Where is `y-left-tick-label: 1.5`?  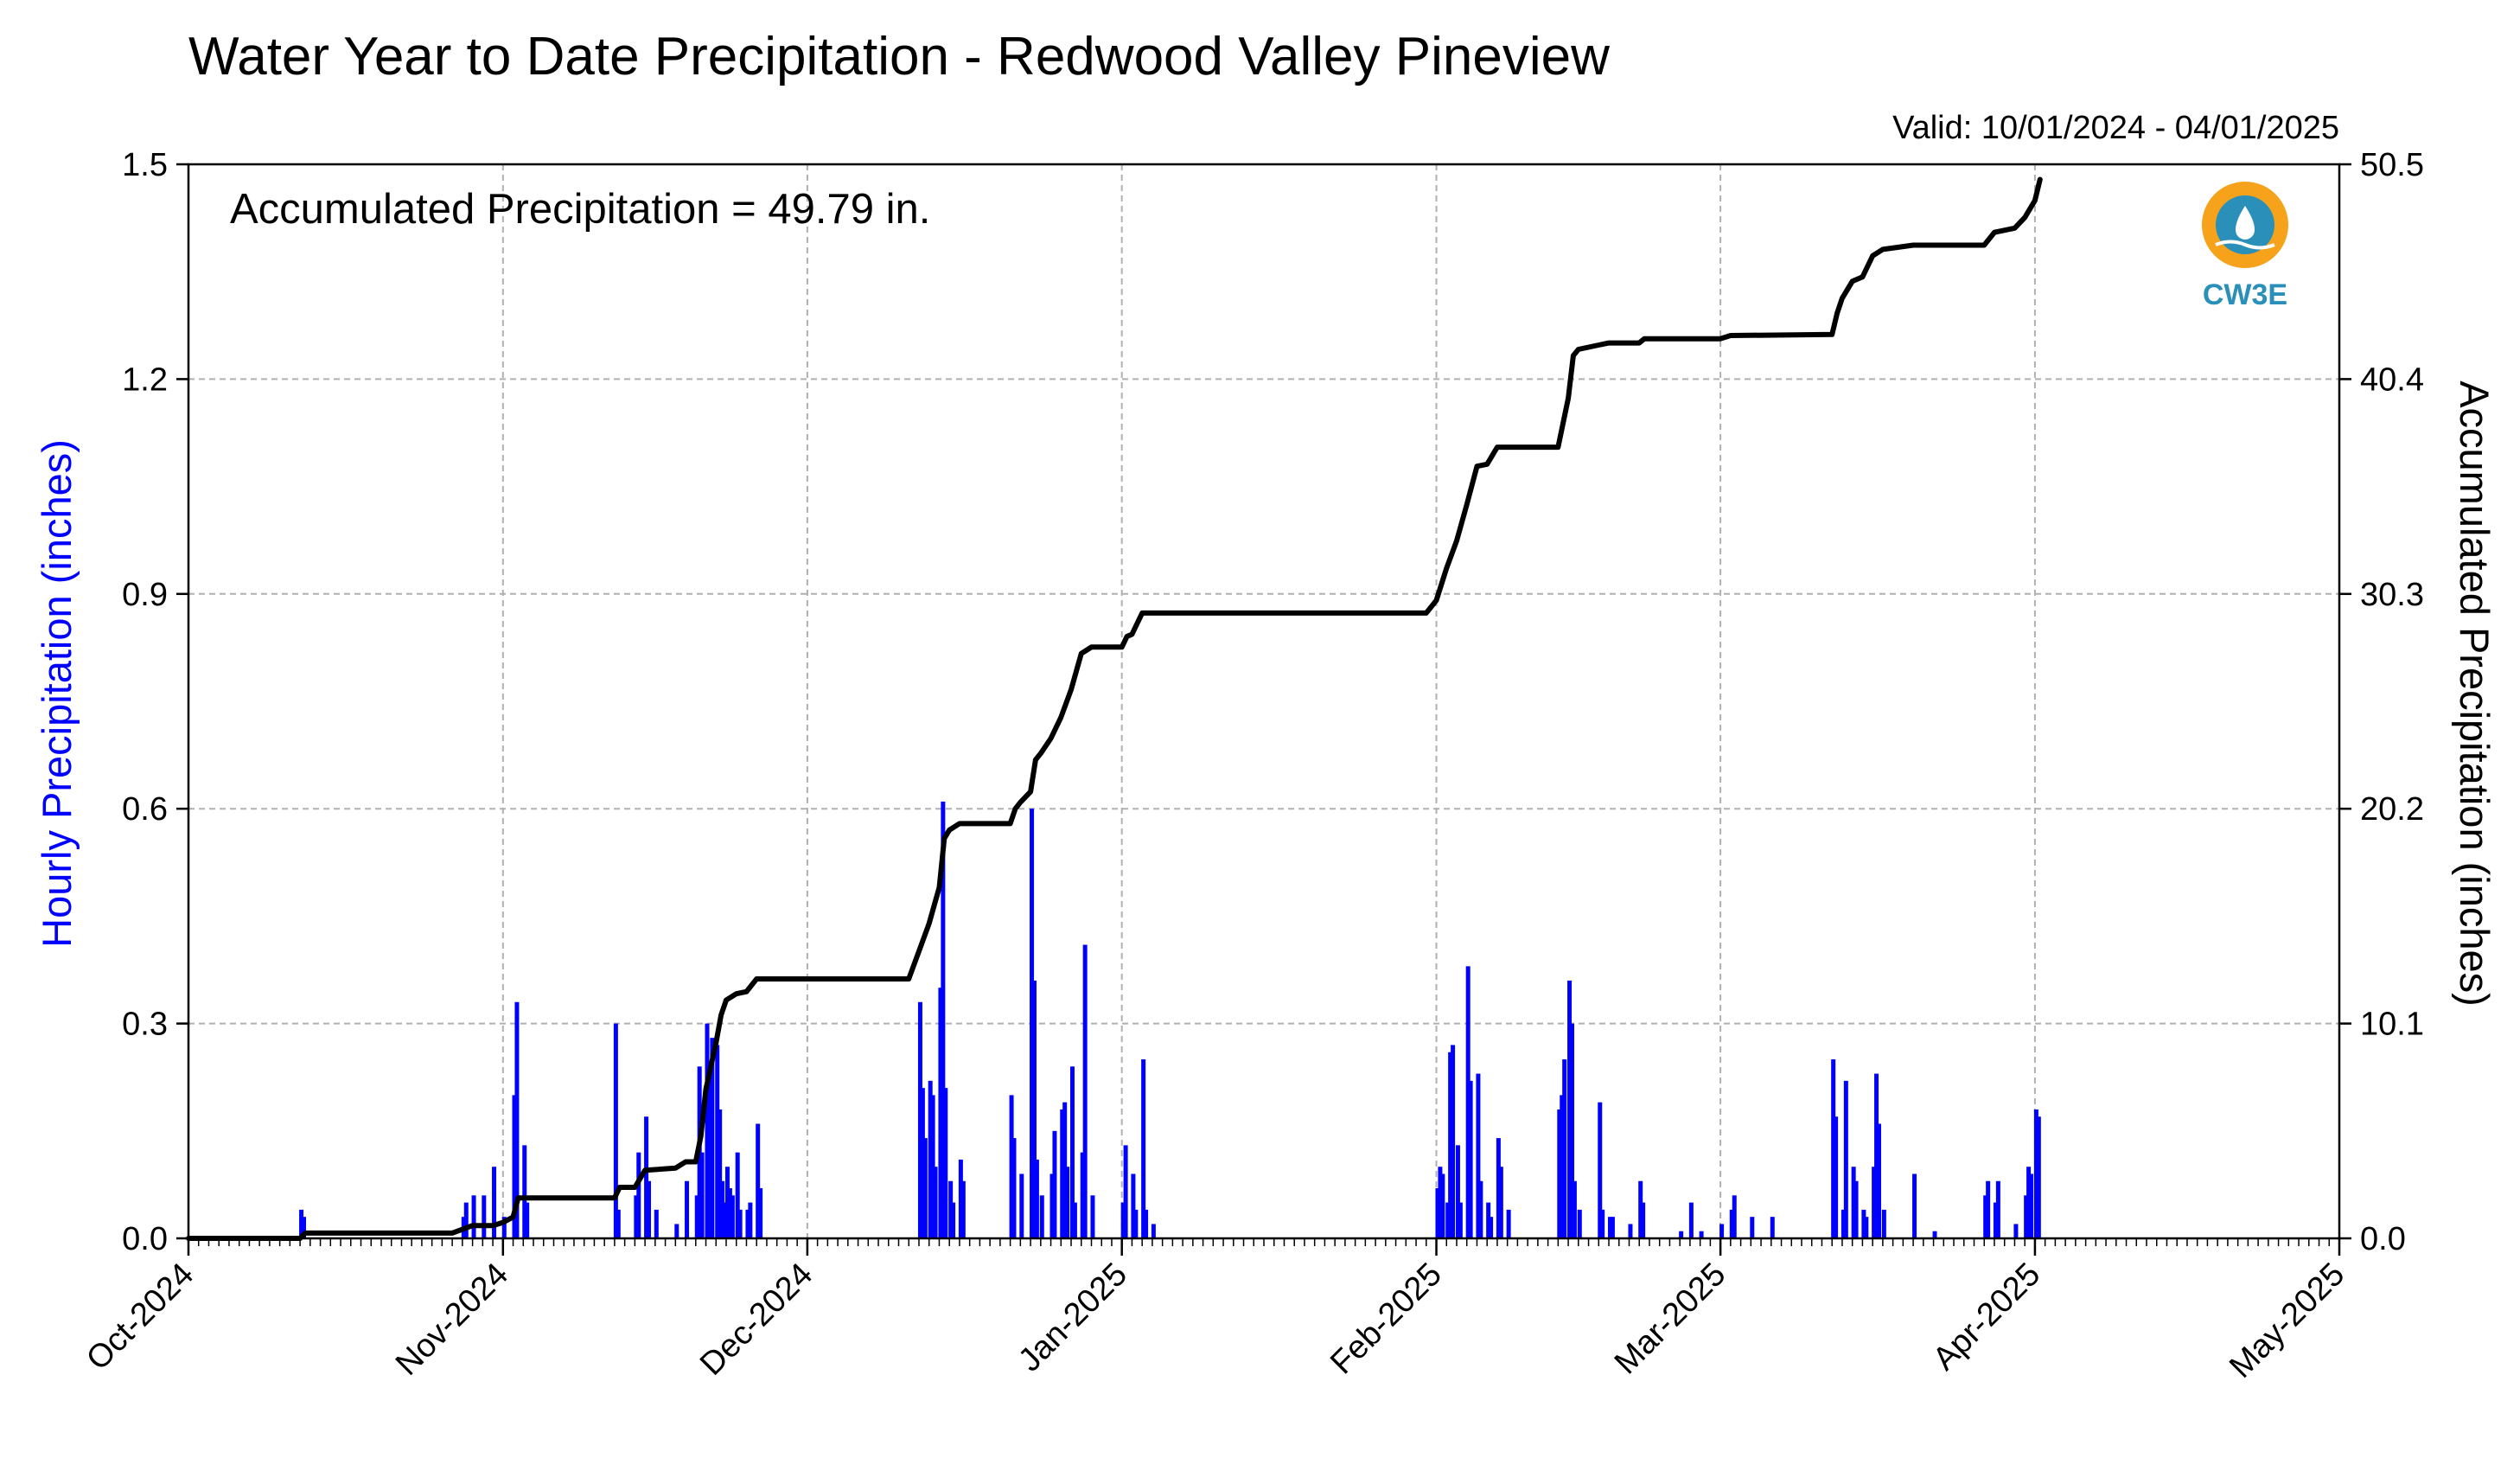 y-left-tick-label: 1.5 is located at coordinates (145, 165).